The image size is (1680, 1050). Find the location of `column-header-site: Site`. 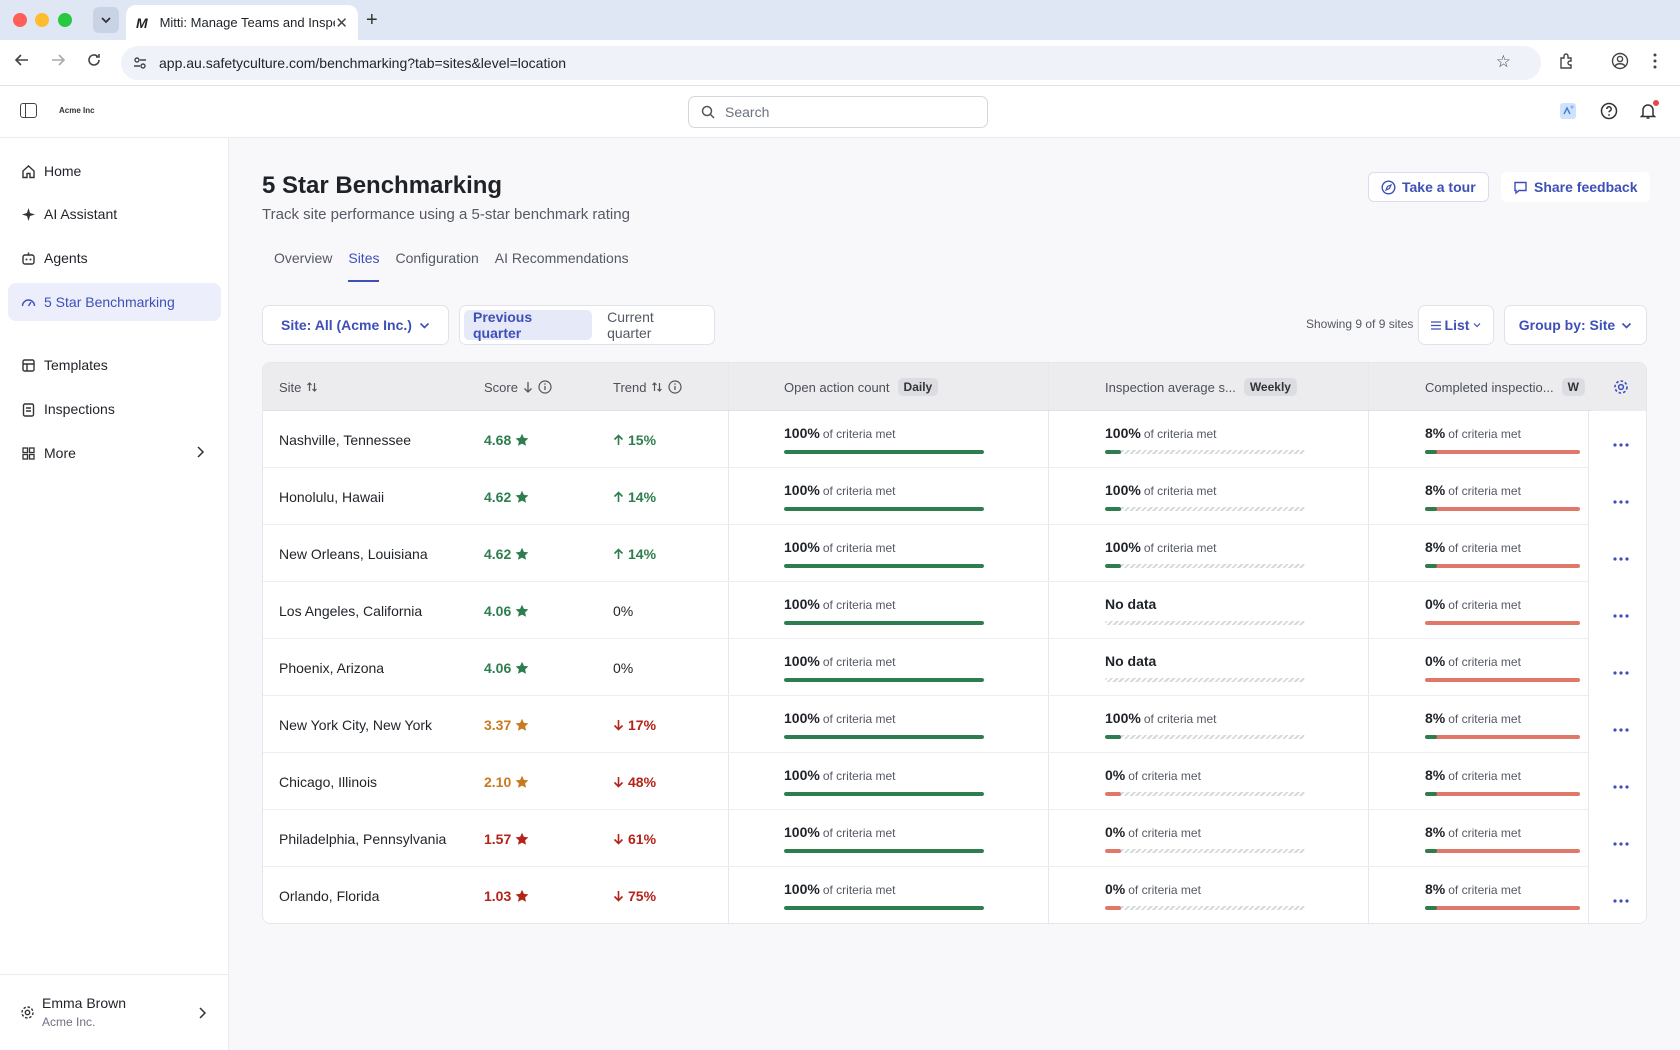

column-header-site: Site is located at coordinates (298, 387).